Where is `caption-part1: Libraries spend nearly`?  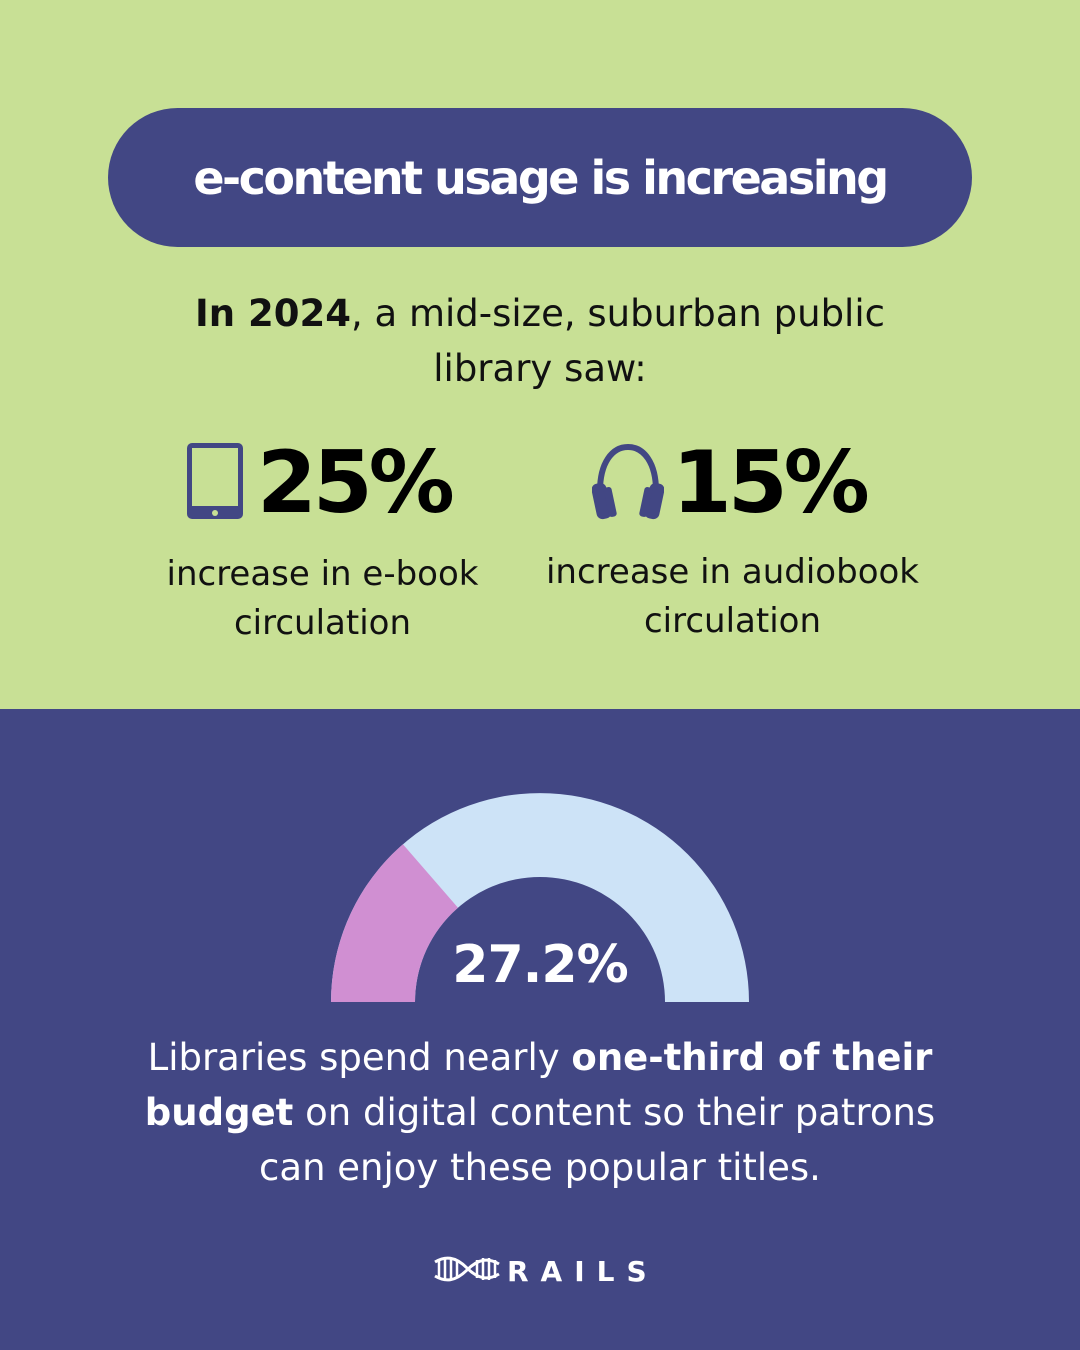
caption-part1: Libraries spend nearly is located at coordinates (359, 1057).